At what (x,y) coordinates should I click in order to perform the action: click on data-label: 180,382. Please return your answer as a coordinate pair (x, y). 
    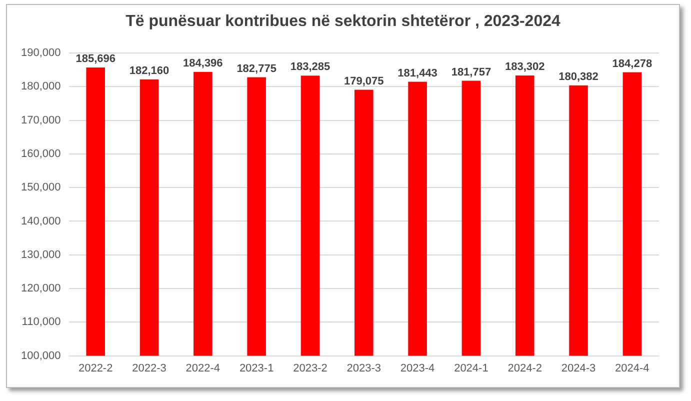
    Looking at the image, I should click on (578, 76).